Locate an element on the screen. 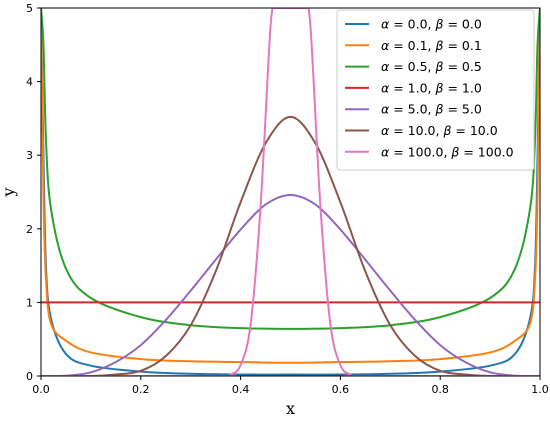  legend-item: α = 0.1, β = 0.1 is located at coordinates (413, 45).